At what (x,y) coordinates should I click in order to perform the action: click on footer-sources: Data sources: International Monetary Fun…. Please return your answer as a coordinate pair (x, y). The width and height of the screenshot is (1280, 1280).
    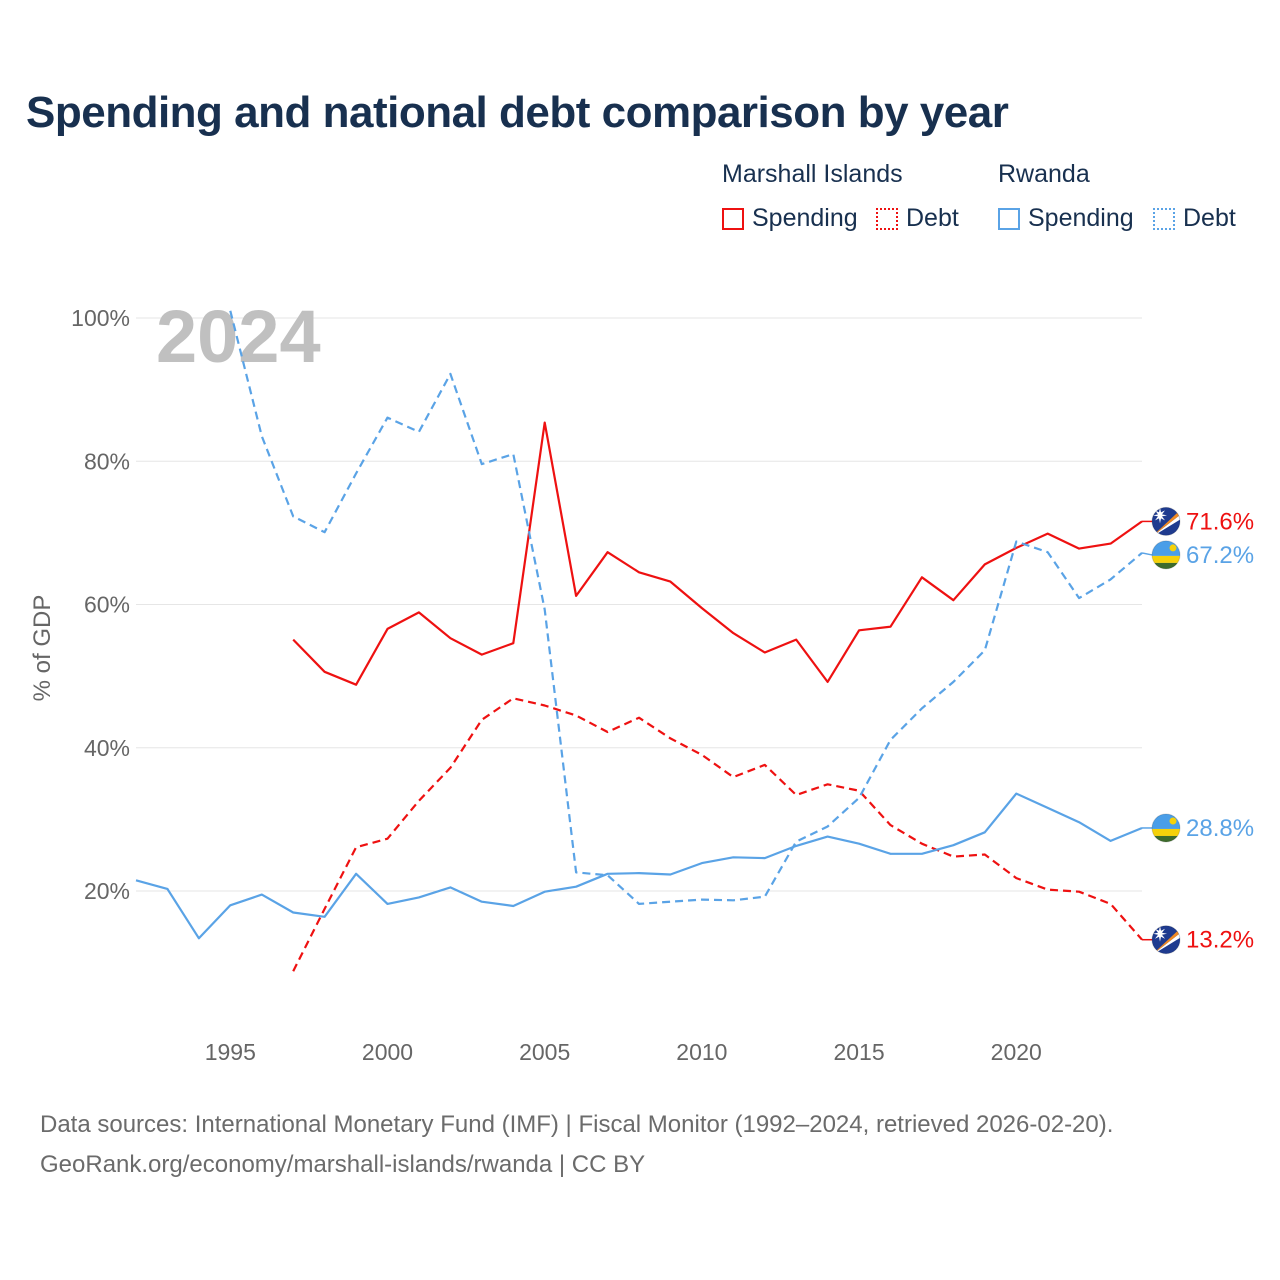
    Looking at the image, I should click on (577, 1124).